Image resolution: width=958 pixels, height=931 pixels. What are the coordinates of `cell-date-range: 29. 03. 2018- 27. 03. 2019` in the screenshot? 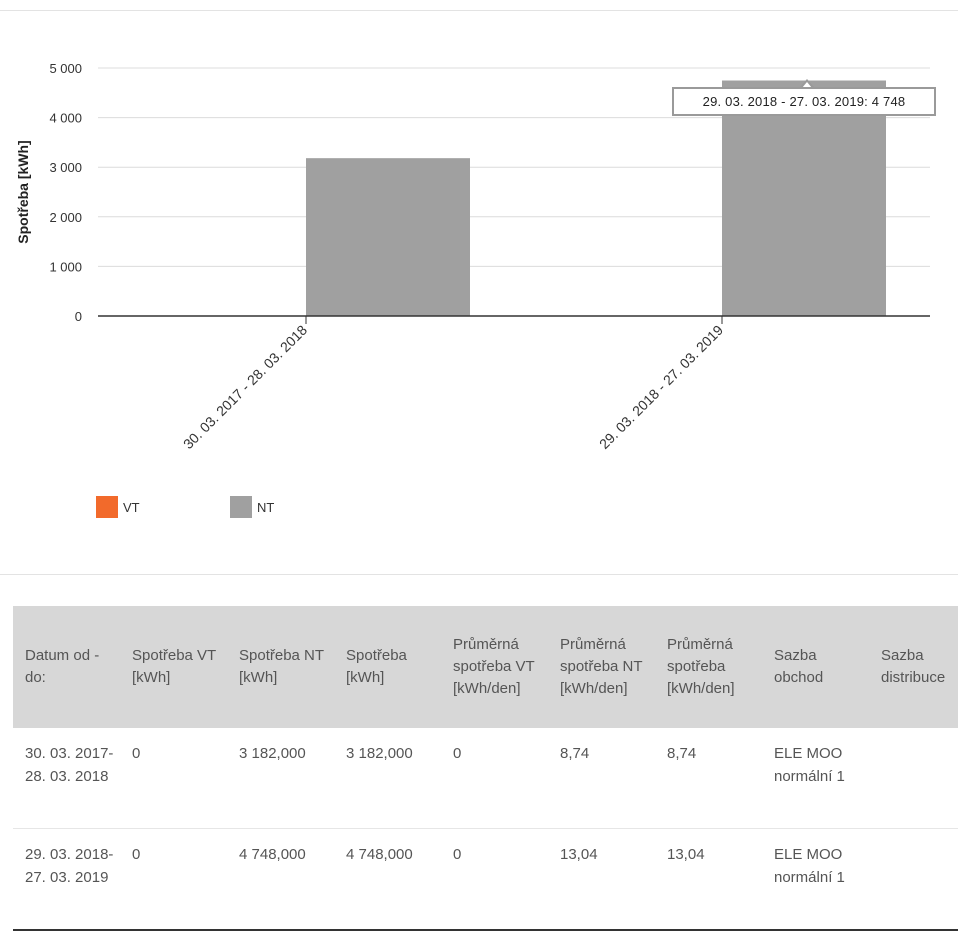 It's located at (66, 879).